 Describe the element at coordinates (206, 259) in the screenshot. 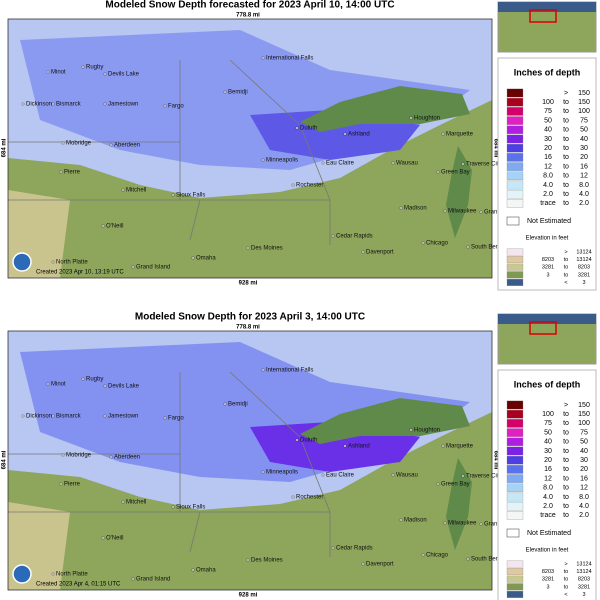

I see `city-label: Omaha` at that location.